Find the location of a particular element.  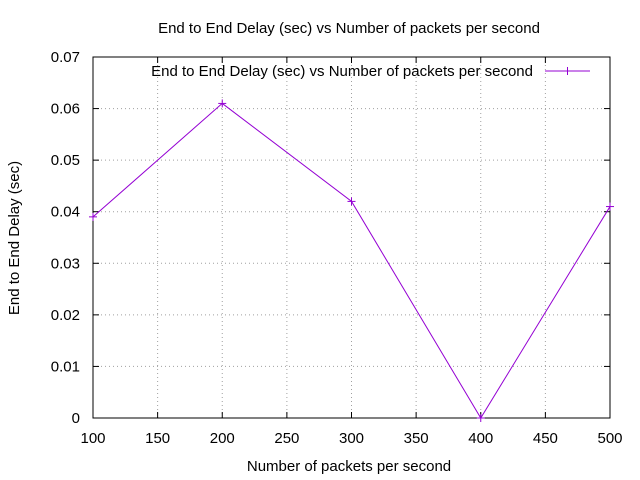

y-tick-label: 0.05 is located at coordinates (65, 160).